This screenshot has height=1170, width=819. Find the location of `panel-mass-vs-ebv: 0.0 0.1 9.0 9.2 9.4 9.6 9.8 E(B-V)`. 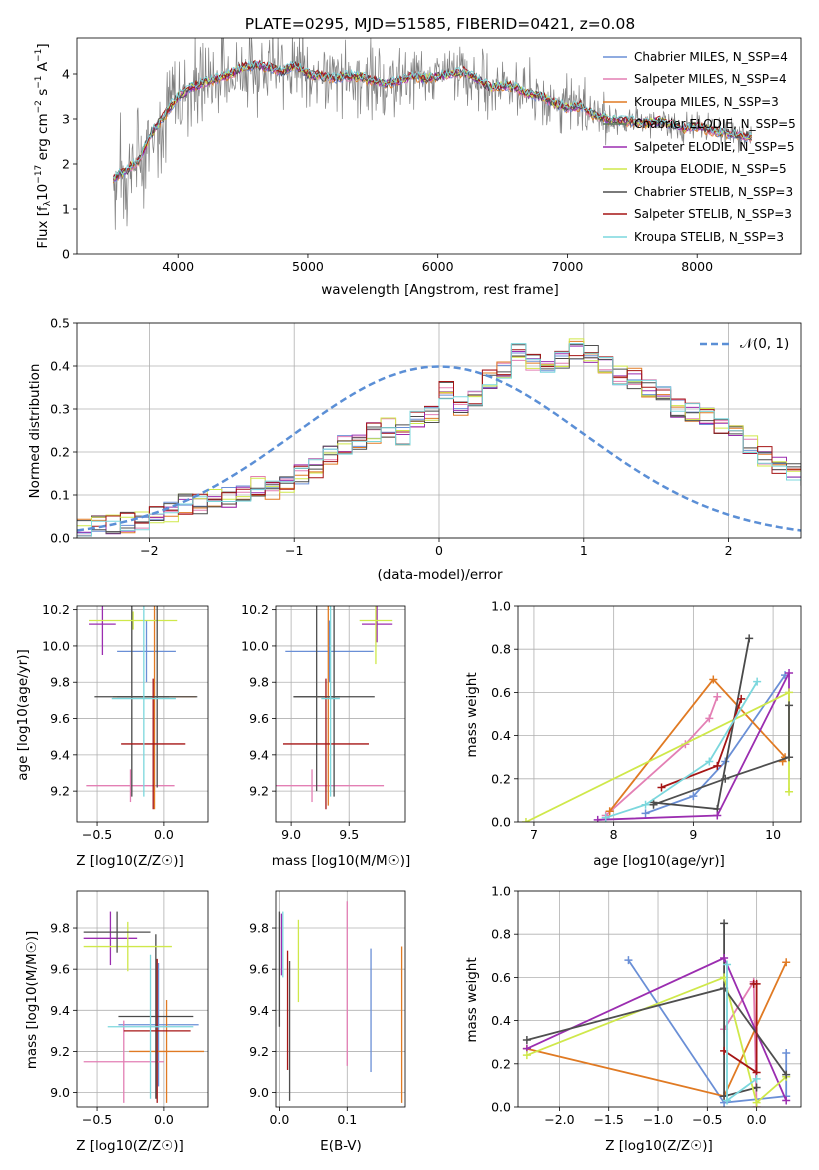

panel-mass-vs-ebv: 0.0 0.1 9.0 9.2 9.4 9.6 9.8 E(B-V) is located at coordinates (327, 1022).